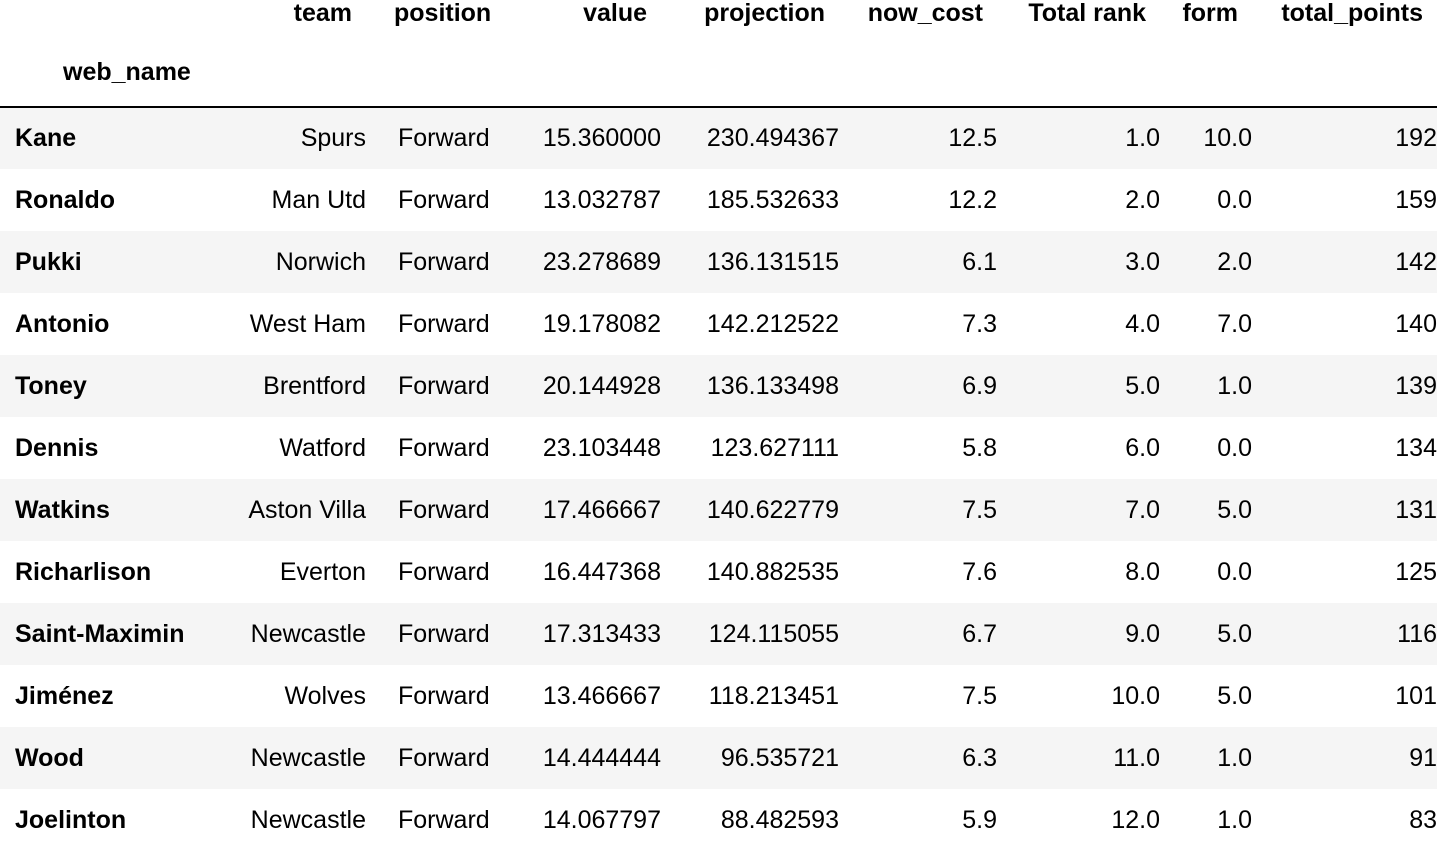 The width and height of the screenshot is (1444, 851). What do you see at coordinates (64, 695) in the screenshot?
I see `row-index-cell: Jiménez` at bounding box center [64, 695].